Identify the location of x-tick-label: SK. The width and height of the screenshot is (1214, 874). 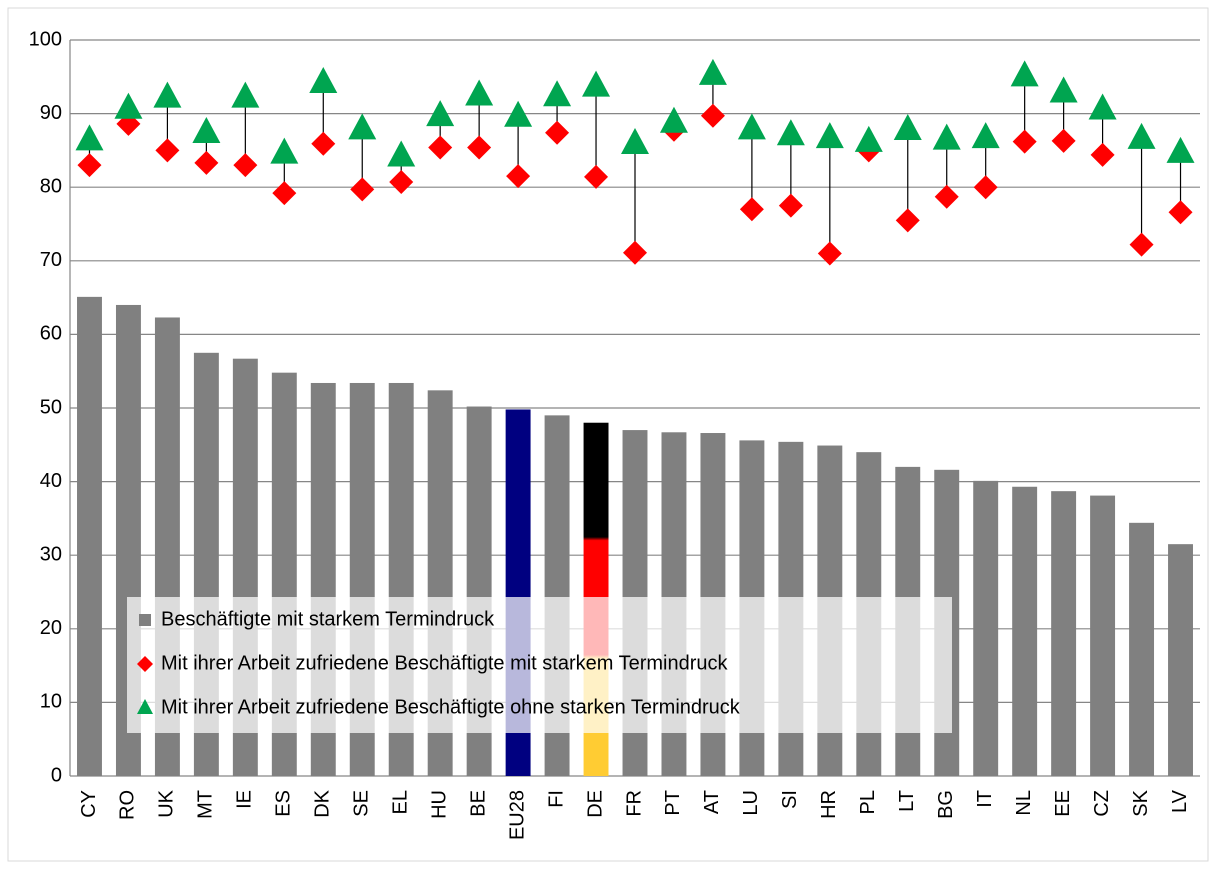
(1141, 802).